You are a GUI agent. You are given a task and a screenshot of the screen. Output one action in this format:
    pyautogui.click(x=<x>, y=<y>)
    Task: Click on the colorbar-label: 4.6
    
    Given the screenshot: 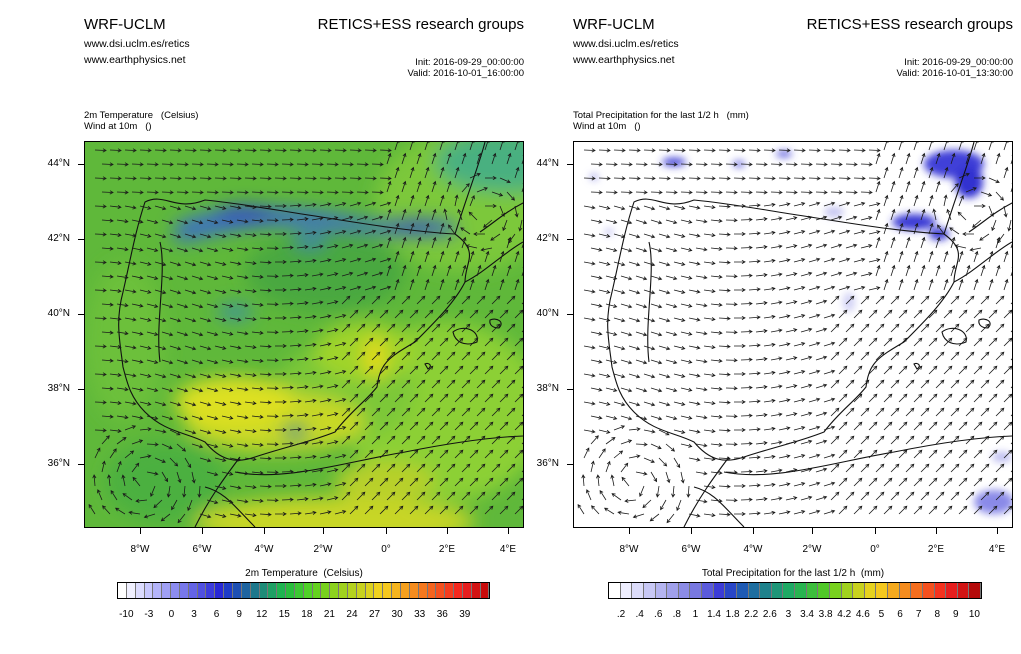 What is the action you would take?
    pyautogui.click(x=862, y=614)
    